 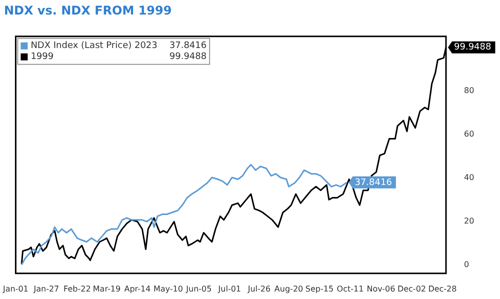 I want to click on x-tick-label: Mar-19, so click(x=106, y=289).